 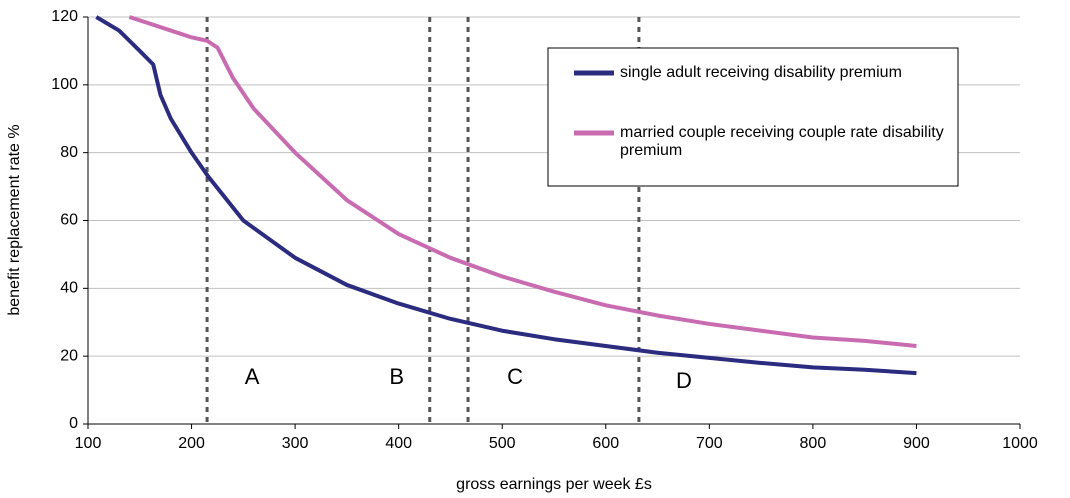 I want to click on x-tick-label: 1000, so click(x=1020, y=443).